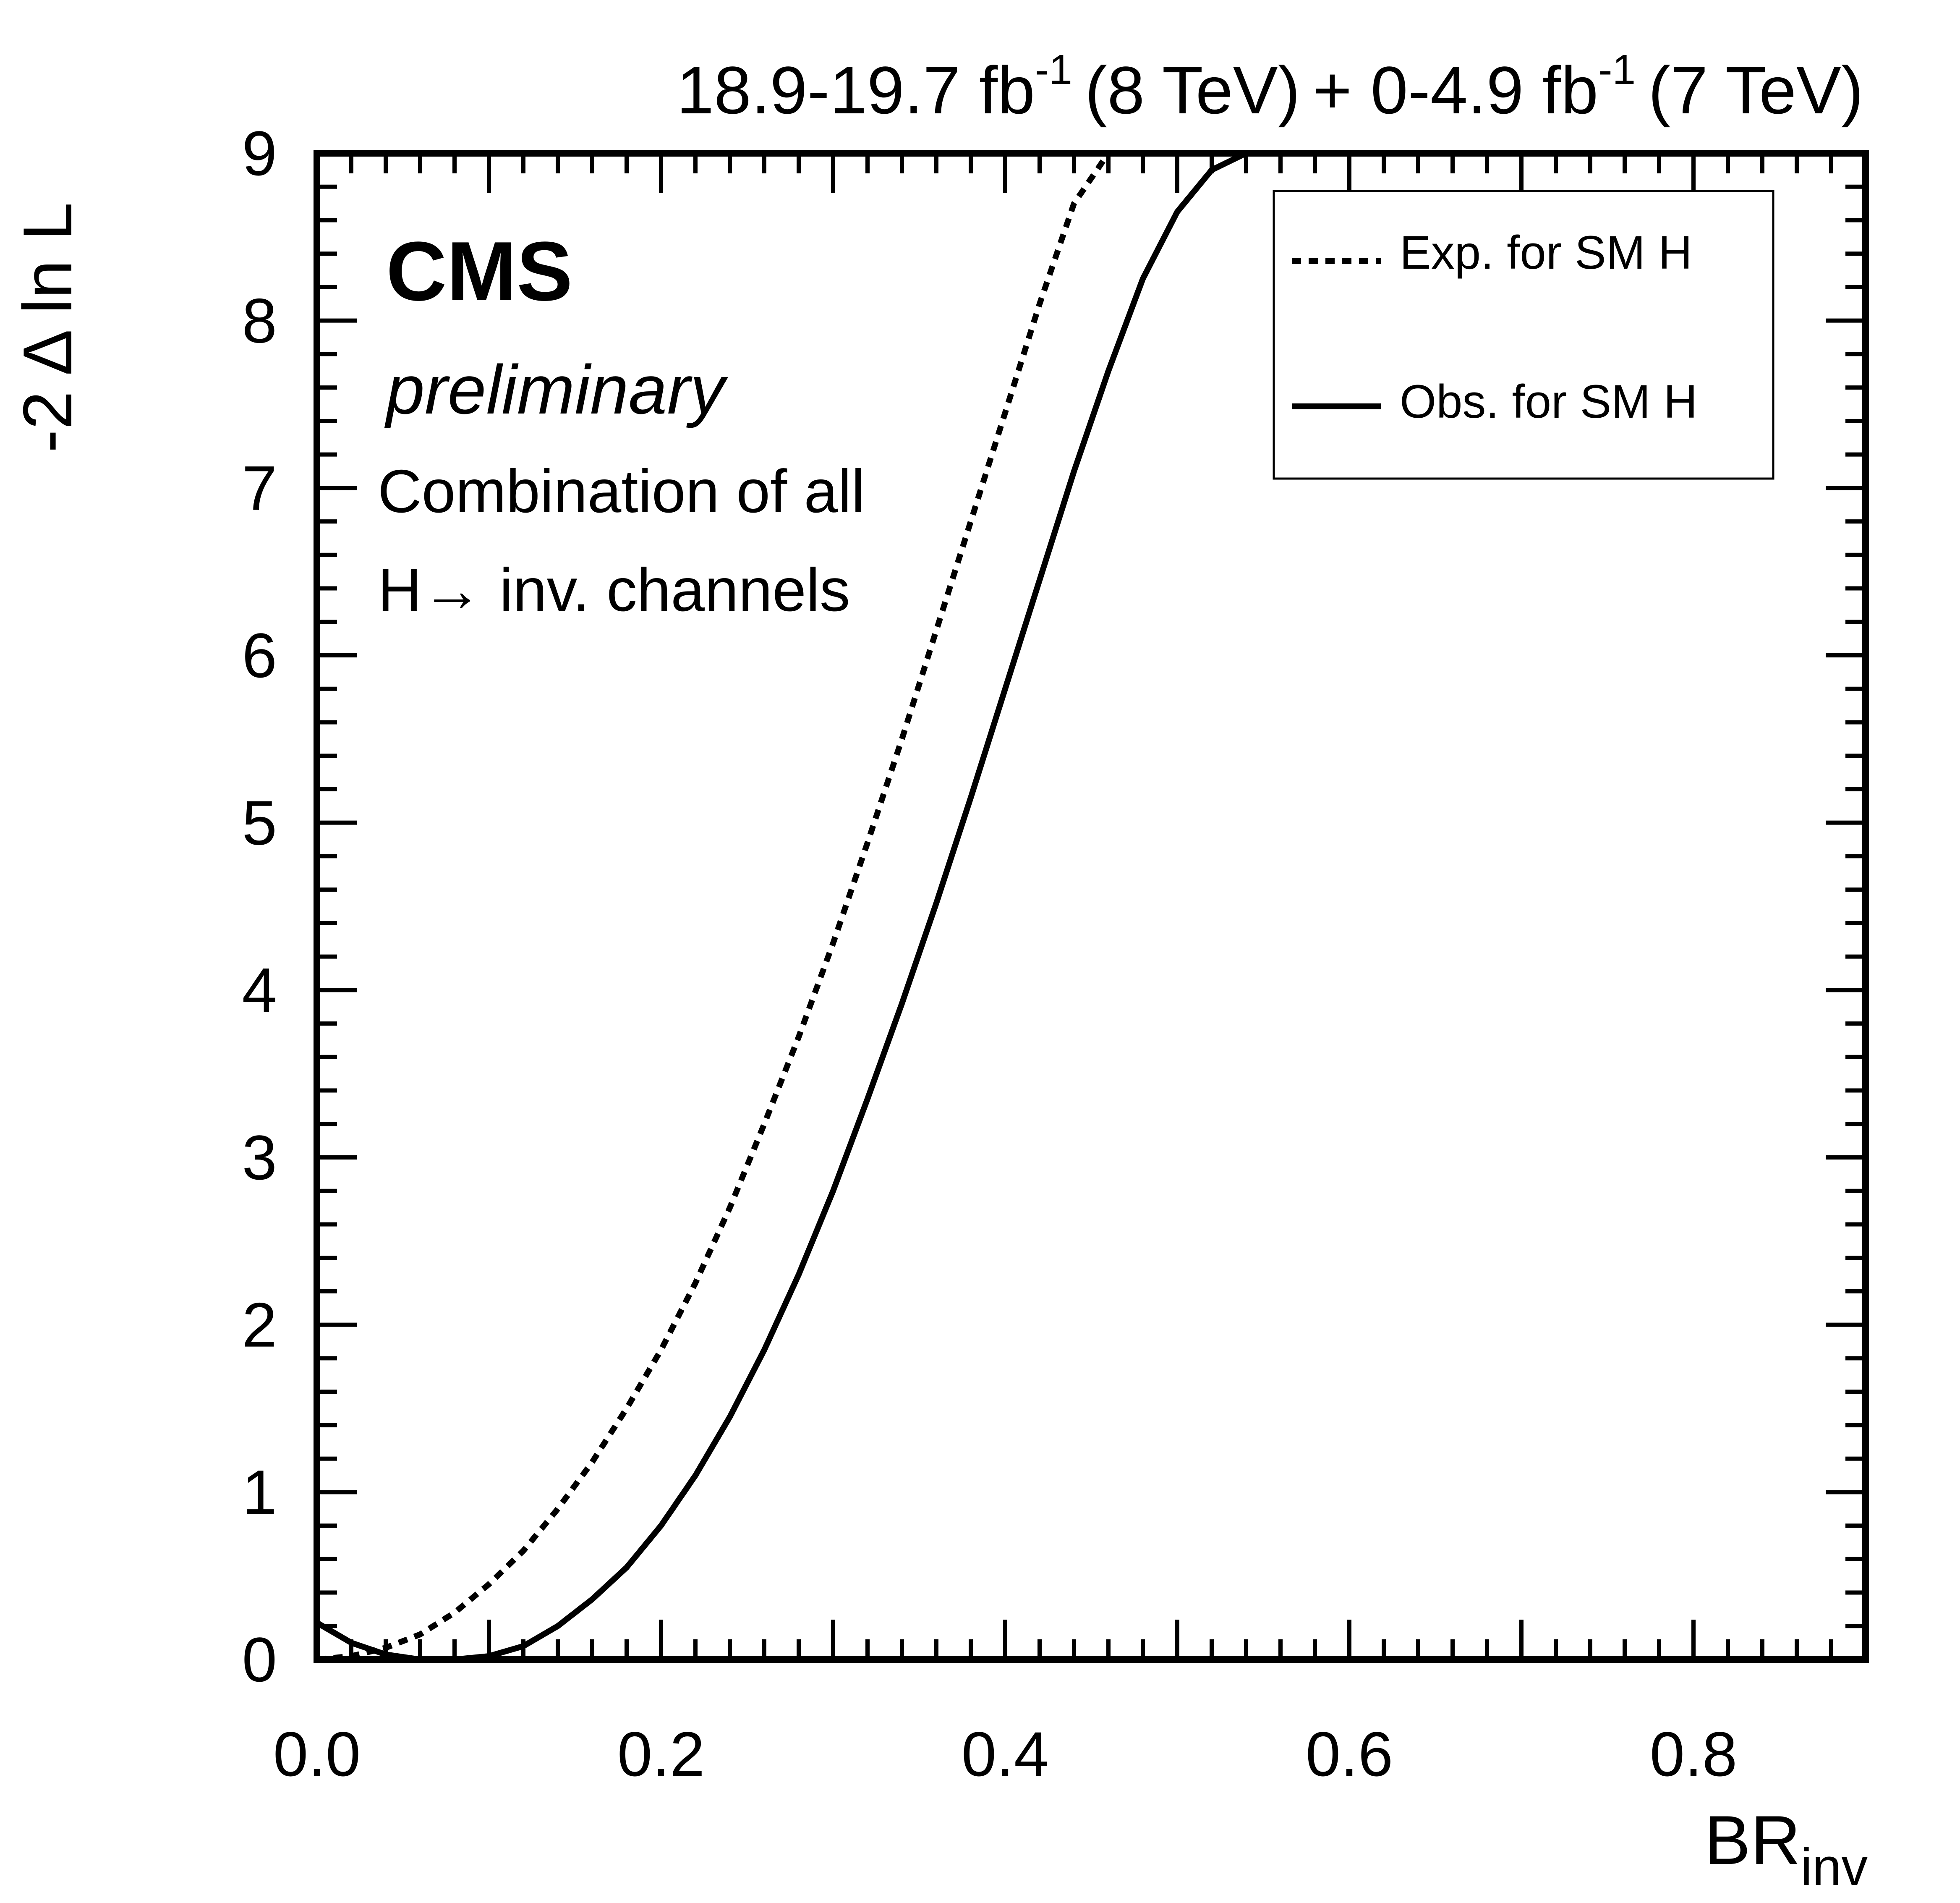 The width and height of the screenshot is (1960, 1903). What do you see at coordinates (1349, 1754) in the screenshot?
I see `x-tick-label: 0.6` at bounding box center [1349, 1754].